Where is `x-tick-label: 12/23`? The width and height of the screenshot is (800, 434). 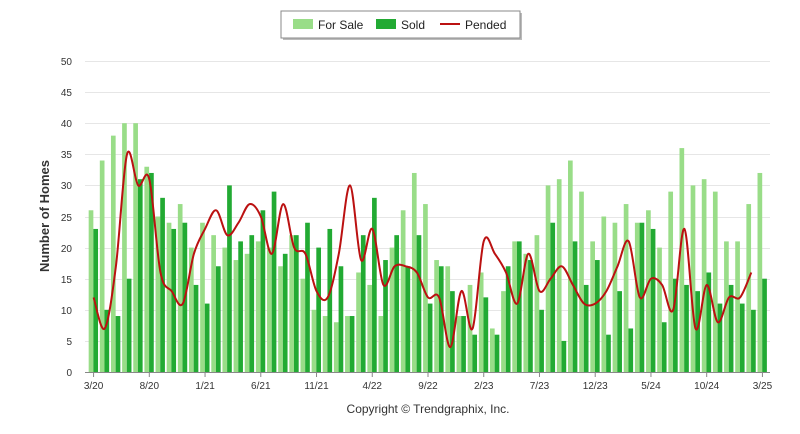
x-tick-label: 12/23 is located at coordinates (595, 386).